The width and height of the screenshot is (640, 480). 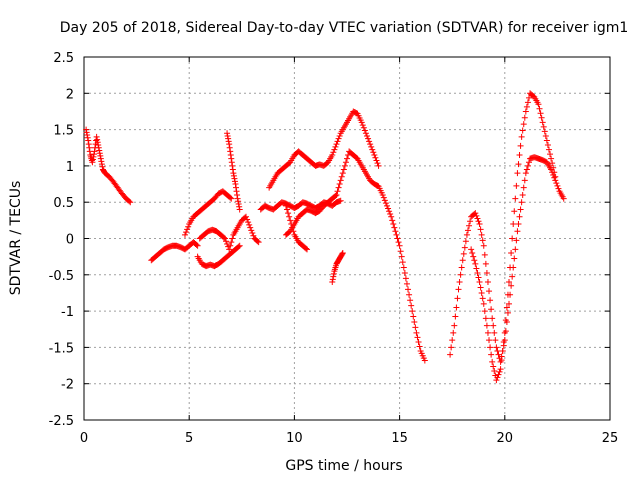 I want to click on x-tick-label: 0, so click(x=84, y=438).